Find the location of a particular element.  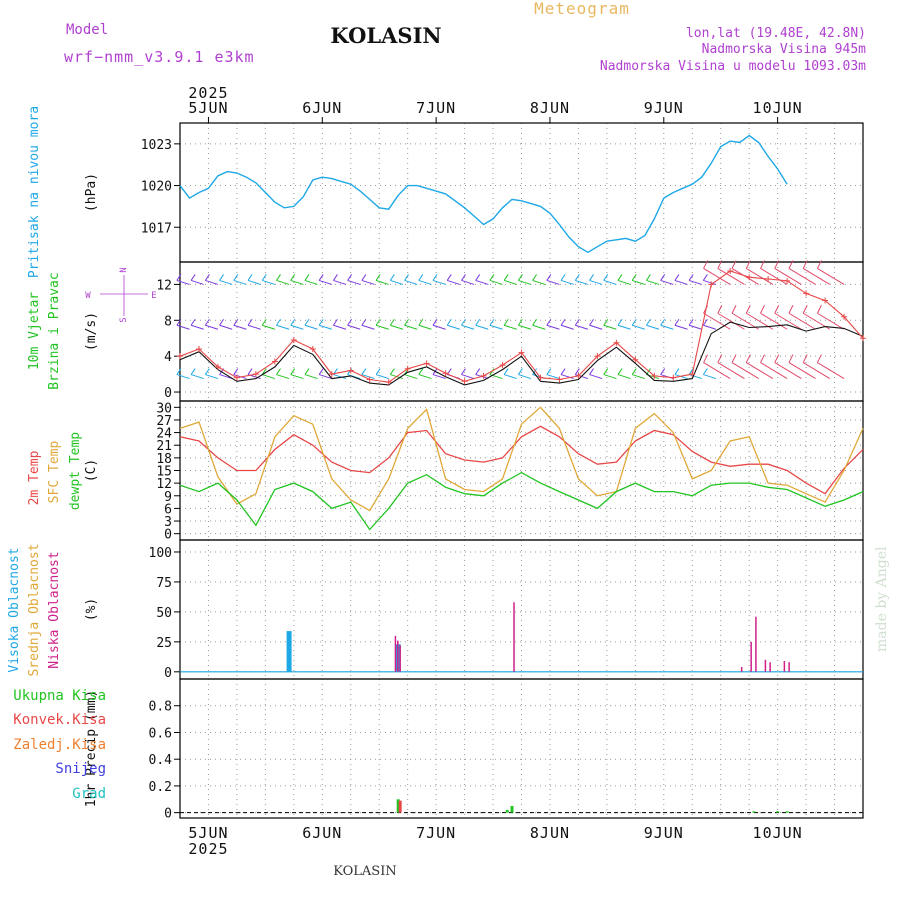

day-label-bottom: 5JUN is located at coordinates (208, 833).